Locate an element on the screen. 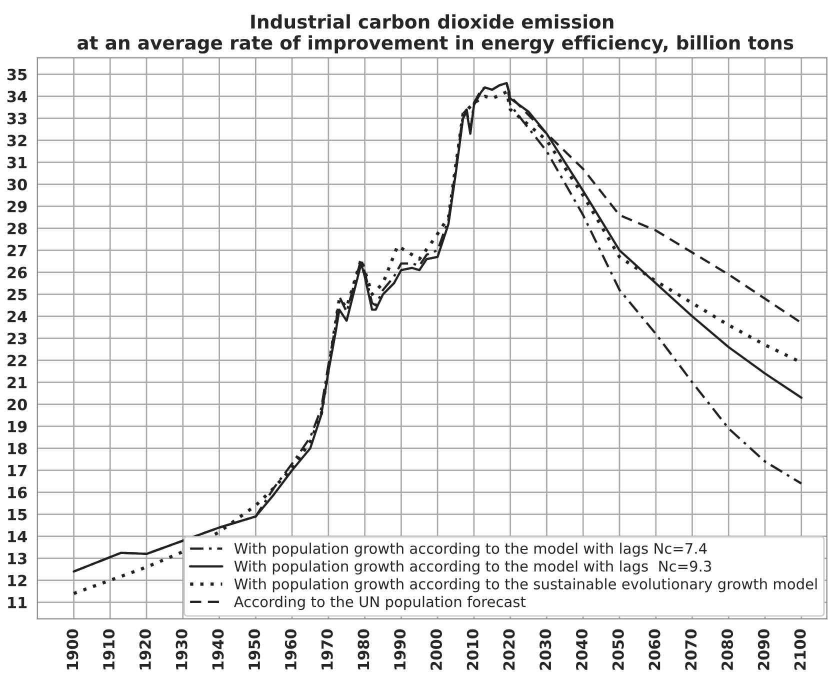 The image size is (831, 680). x-tick-label: 2100 is located at coordinates (800, 649).